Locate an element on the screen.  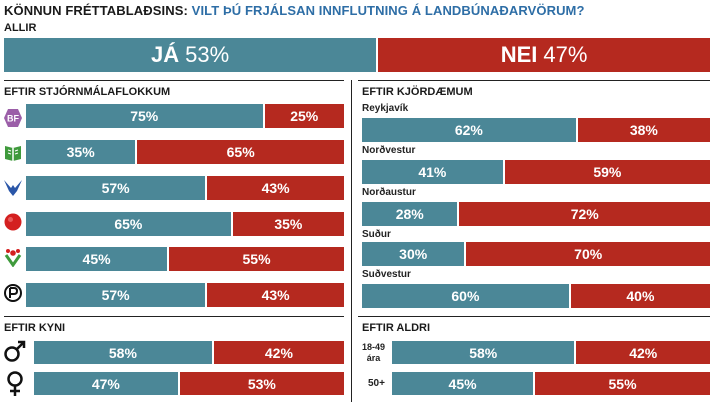
no-segment: 35% is located at coordinates (288, 224).